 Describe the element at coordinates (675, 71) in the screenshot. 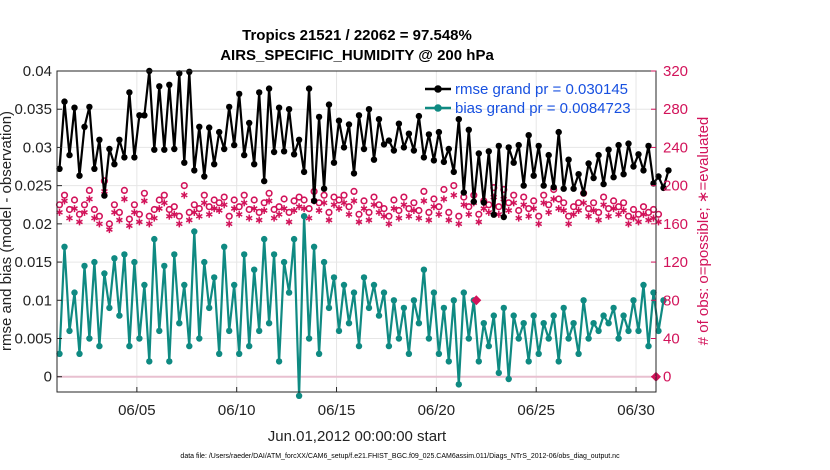

I see `y-right-tick-label-8: 320` at that location.